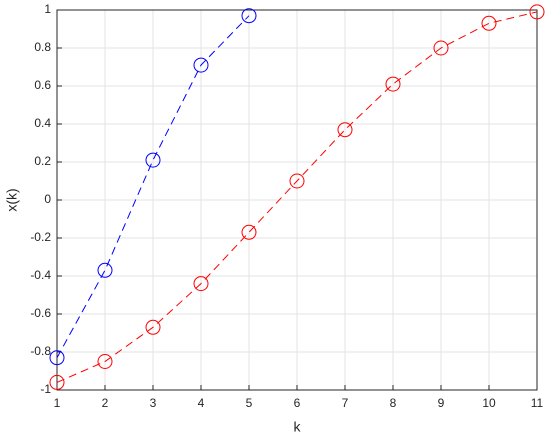  What do you see at coordinates (537, 403) in the screenshot?
I see `x-tick-label: 11` at bounding box center [537, 403].